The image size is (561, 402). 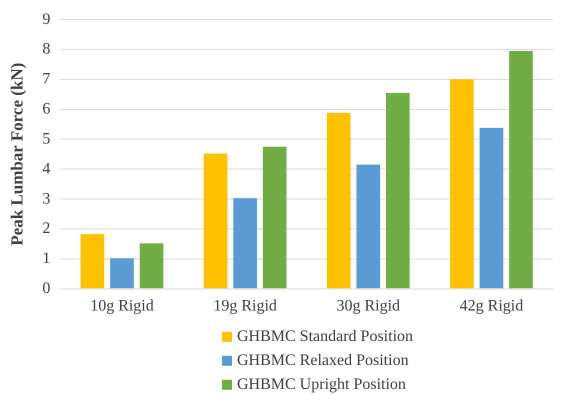 I want to click on y-tick-label: 2, so click(x=46, y=229).